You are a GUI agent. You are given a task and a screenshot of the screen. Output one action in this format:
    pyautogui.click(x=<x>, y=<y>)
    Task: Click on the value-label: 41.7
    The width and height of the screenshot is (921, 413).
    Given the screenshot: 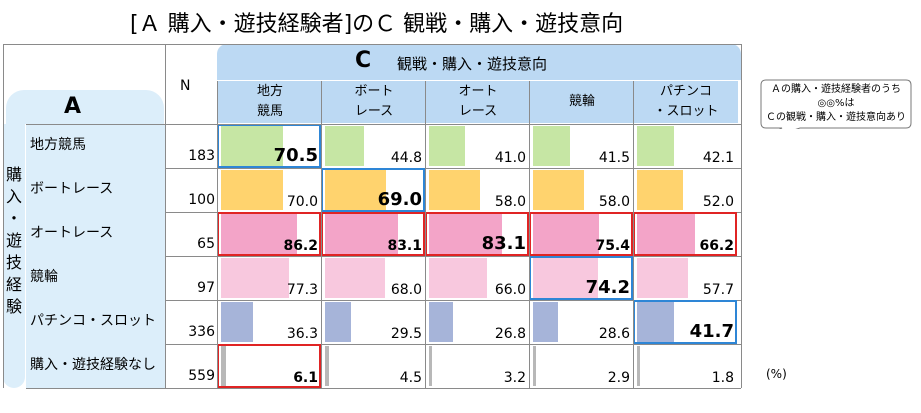 What is the action you would take?
    pyautogui.click(x=711, y=331)
    